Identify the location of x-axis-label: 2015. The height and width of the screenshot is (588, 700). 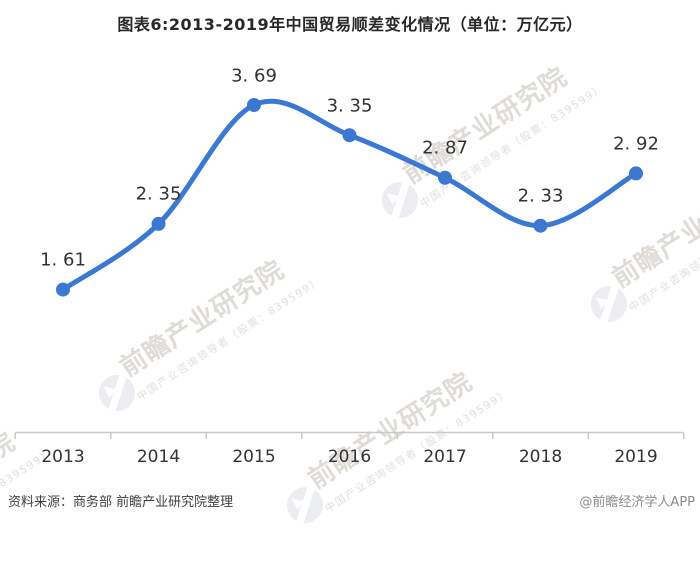
(254, 457).